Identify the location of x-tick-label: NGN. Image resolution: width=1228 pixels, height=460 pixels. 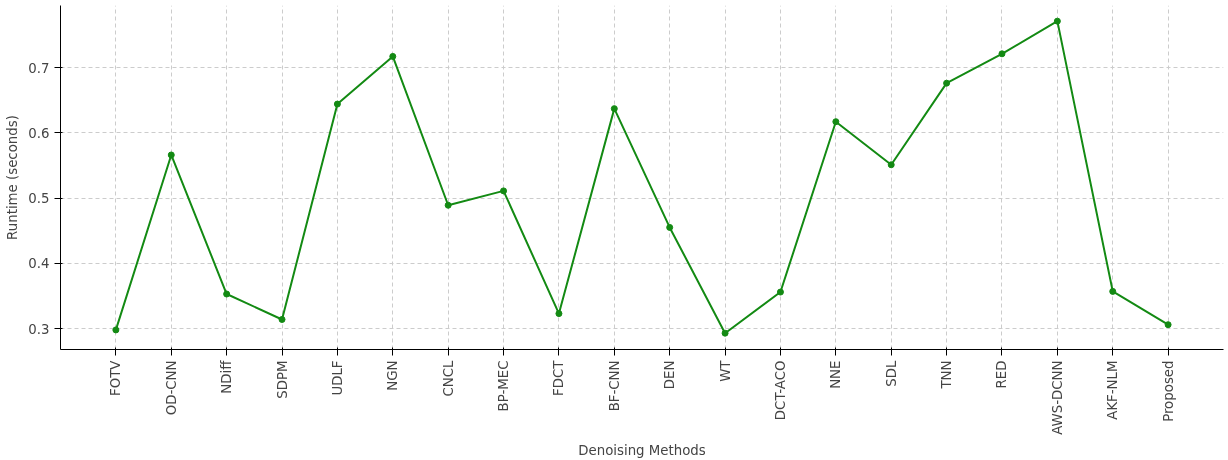
(393, 375).